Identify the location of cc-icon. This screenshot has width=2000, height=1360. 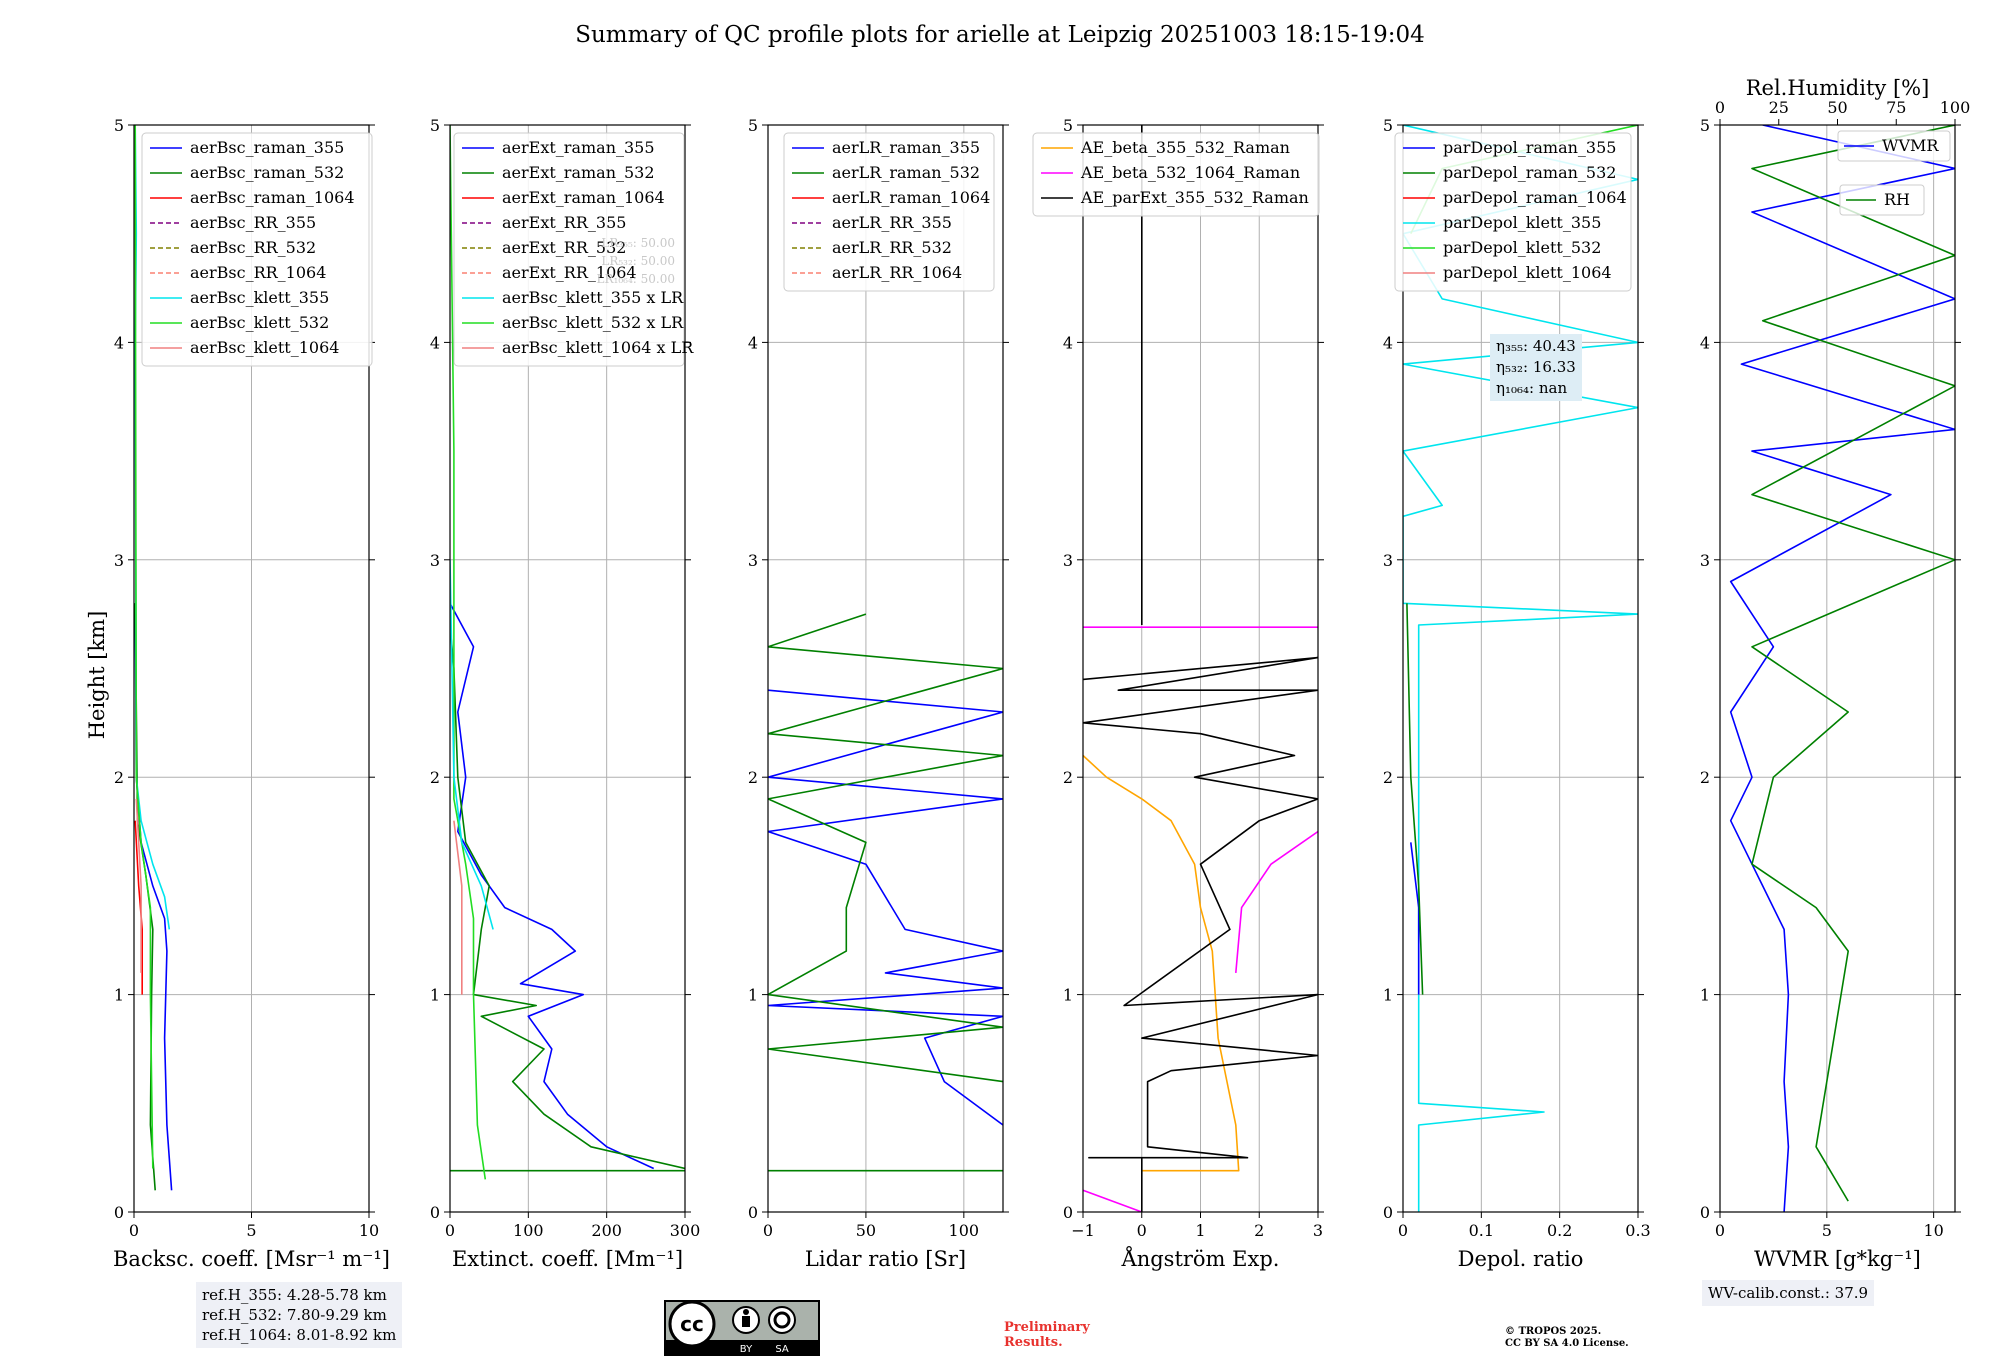
(692, 1324).